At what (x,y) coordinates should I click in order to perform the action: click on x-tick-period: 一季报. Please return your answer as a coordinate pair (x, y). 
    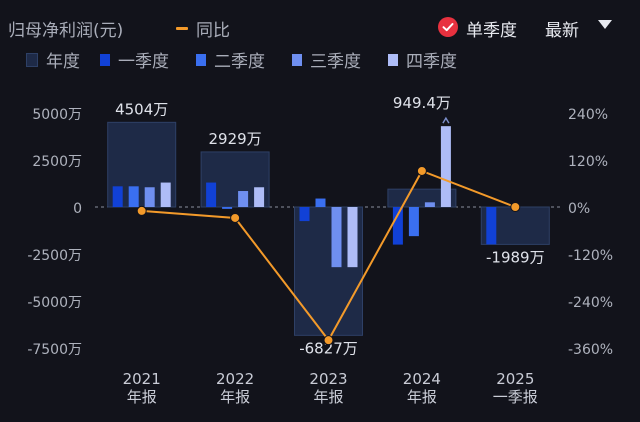
    Looking at the image, I should click on (515, 397).